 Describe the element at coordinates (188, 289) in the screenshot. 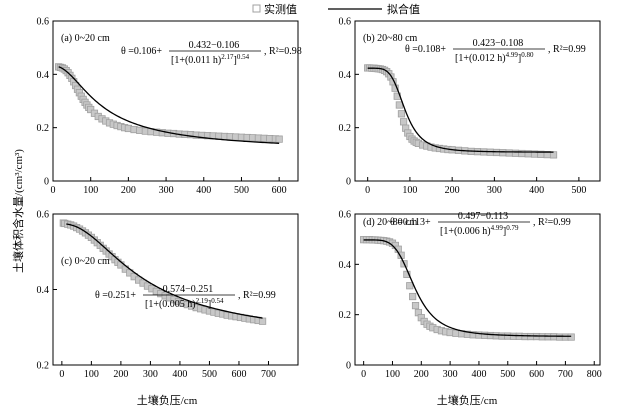

I see `equation-numerator: 0.574−0.251` at that location.